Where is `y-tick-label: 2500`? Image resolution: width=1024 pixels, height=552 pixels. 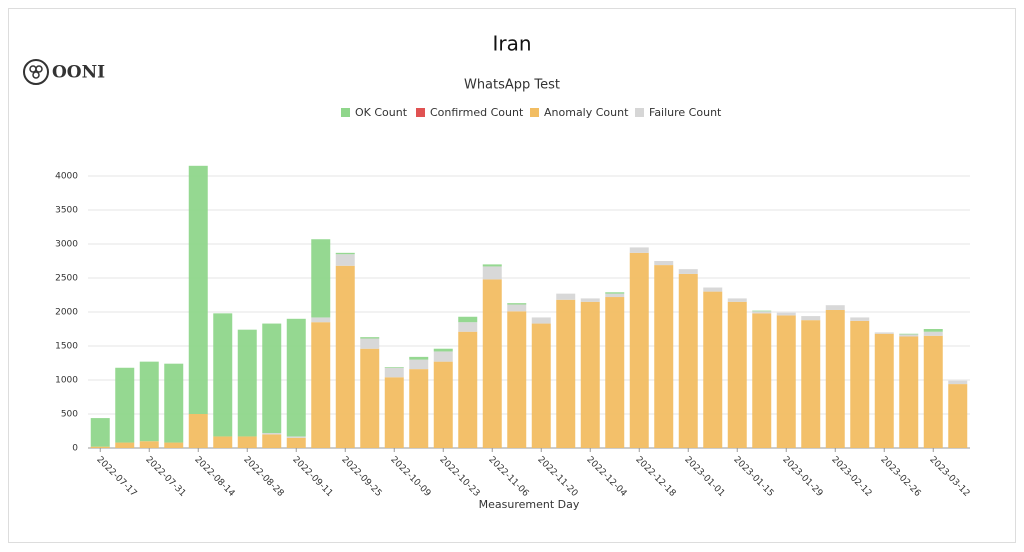 y-tick-label: 2500 is located at coordinates (66, 279).